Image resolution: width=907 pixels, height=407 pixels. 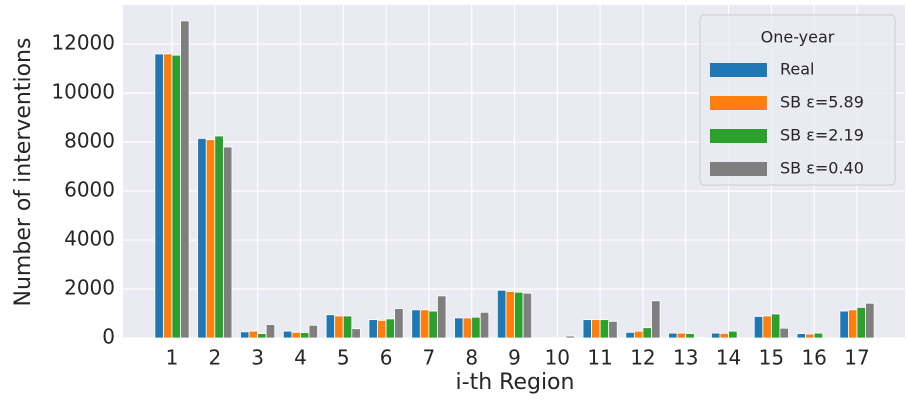 What do you see at coordinates (685, 358) in the screenshot?
I see `x-tick-label: 13` at bounding box center [685, 358].